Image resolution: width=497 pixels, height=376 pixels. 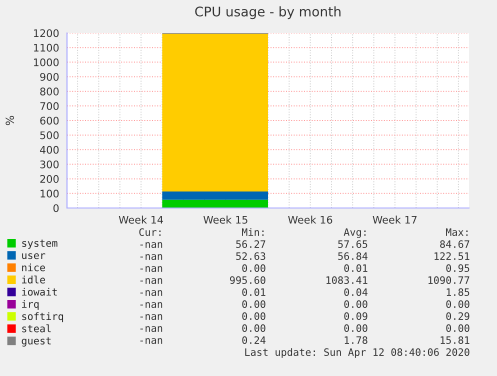 What do you see at coordinates (356, 292) in the screenshot?
I see `text: 0.04` at bounding box center [356, 292].